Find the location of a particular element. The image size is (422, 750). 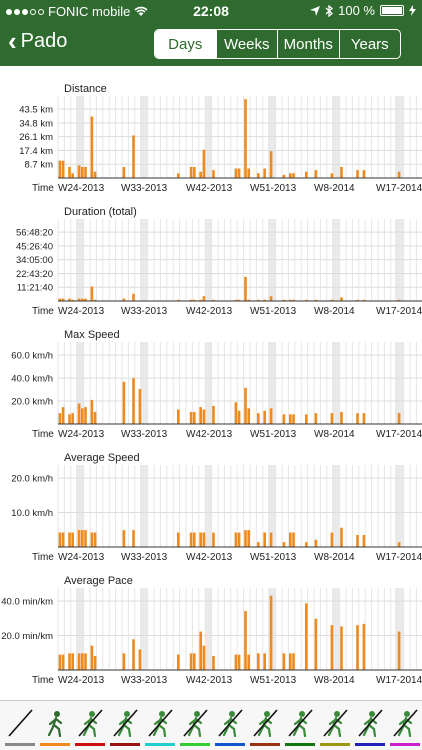

segment-weeks: Weeks is located at coordinates (246, 44).